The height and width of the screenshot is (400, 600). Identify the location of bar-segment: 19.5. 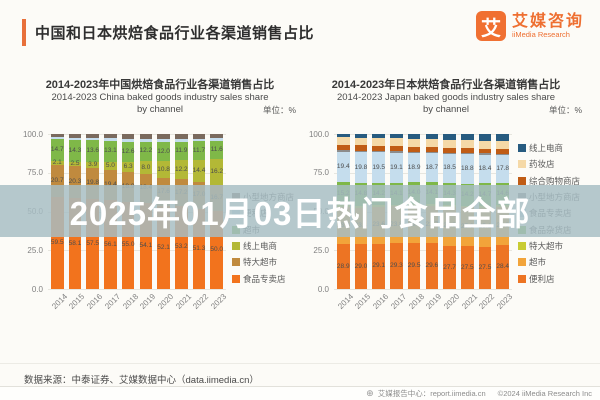
(379, 167).